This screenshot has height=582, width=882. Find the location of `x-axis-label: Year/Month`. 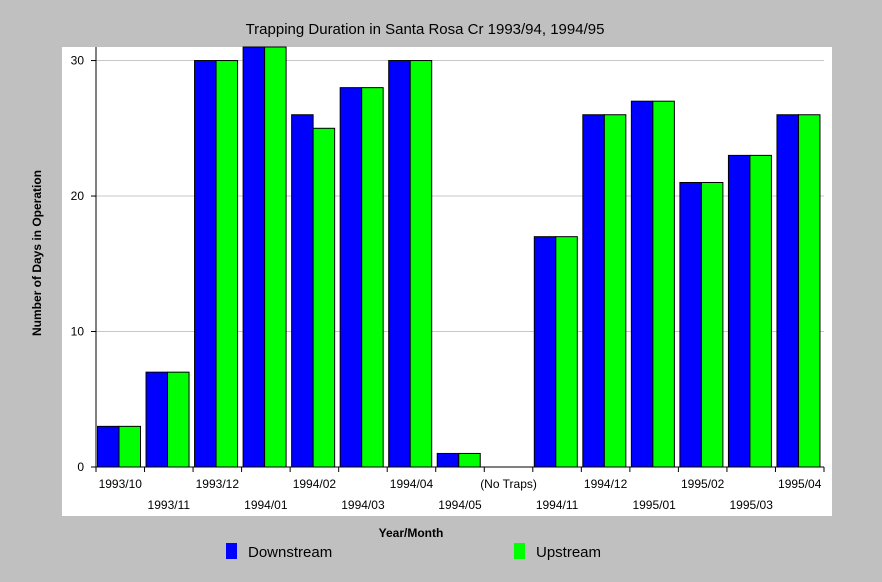

x-axis-label: Year/Month is located at coordinates (411, 533).